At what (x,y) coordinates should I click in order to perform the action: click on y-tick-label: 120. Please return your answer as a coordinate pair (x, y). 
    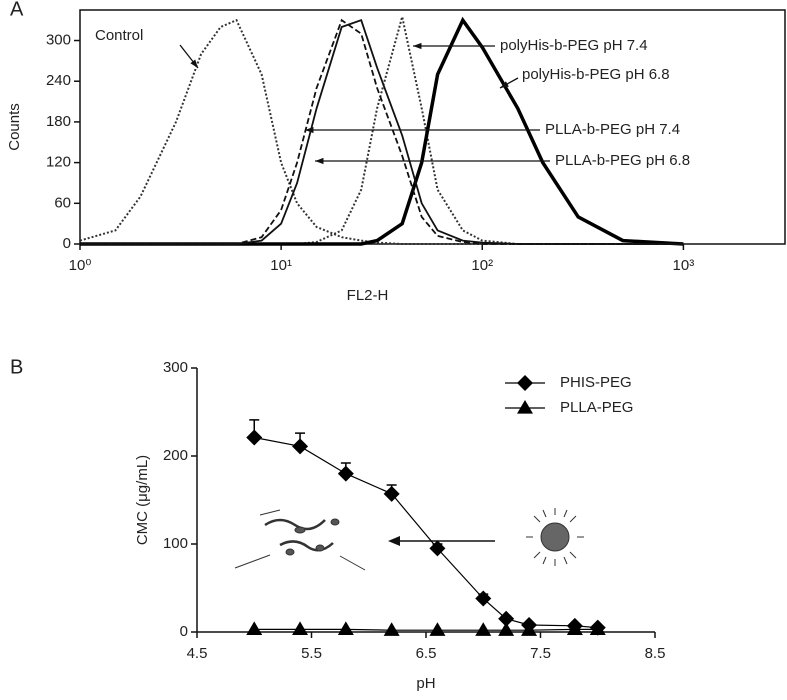
    Looking at the image, I should click on (58, 162).